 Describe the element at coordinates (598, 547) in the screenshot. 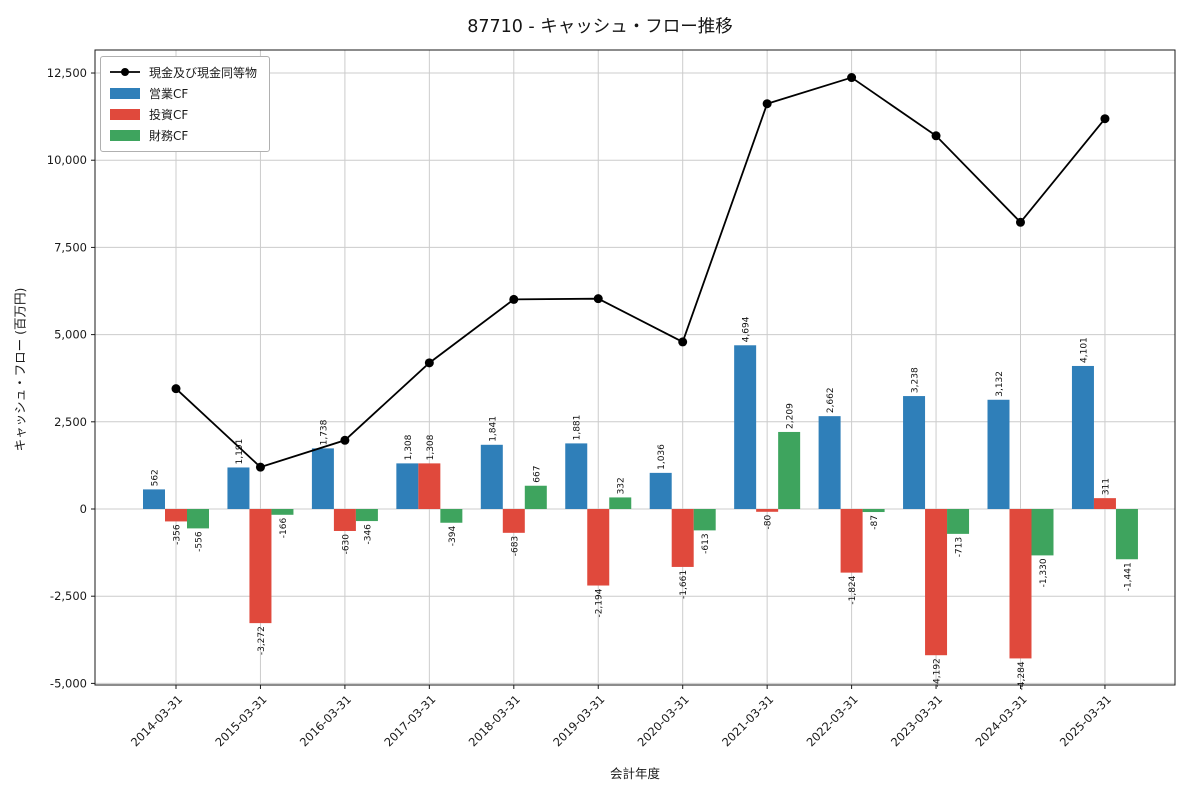

I see `bar-投資CF-2019-03-31` at that location.